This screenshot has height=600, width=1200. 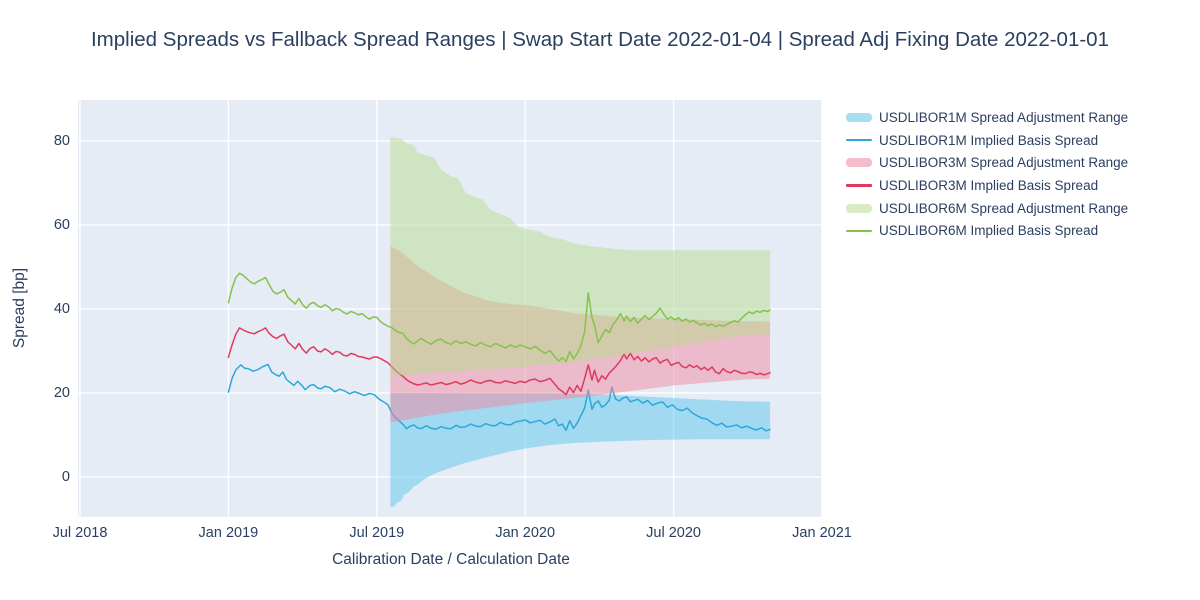 I want to click on legend-item-usdlibor1m-spread-adjustment-range: USDLIBOR1M Spread Adjustment Range, so click(x=987, y=117).